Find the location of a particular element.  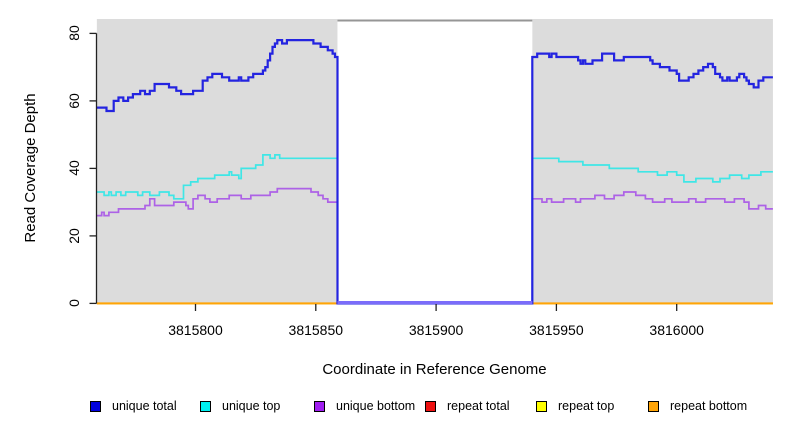

x-tick-label: 3815800 is located at coordinates (195, 330).